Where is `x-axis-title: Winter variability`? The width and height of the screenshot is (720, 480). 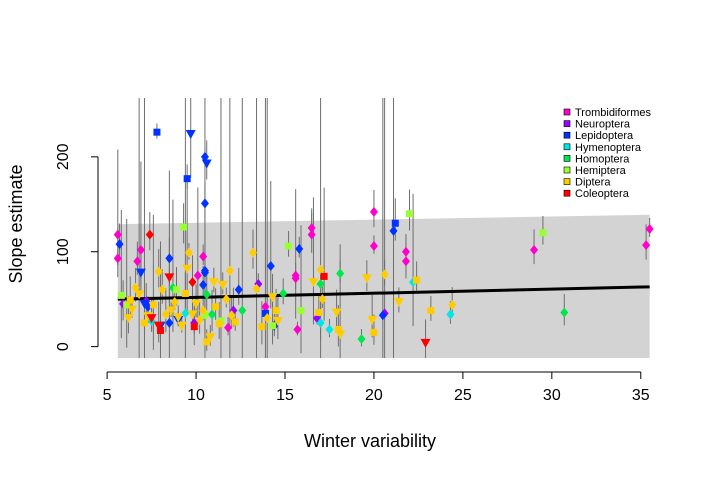 x-axis-title: Winter variability is located at coordinates (370, 441).